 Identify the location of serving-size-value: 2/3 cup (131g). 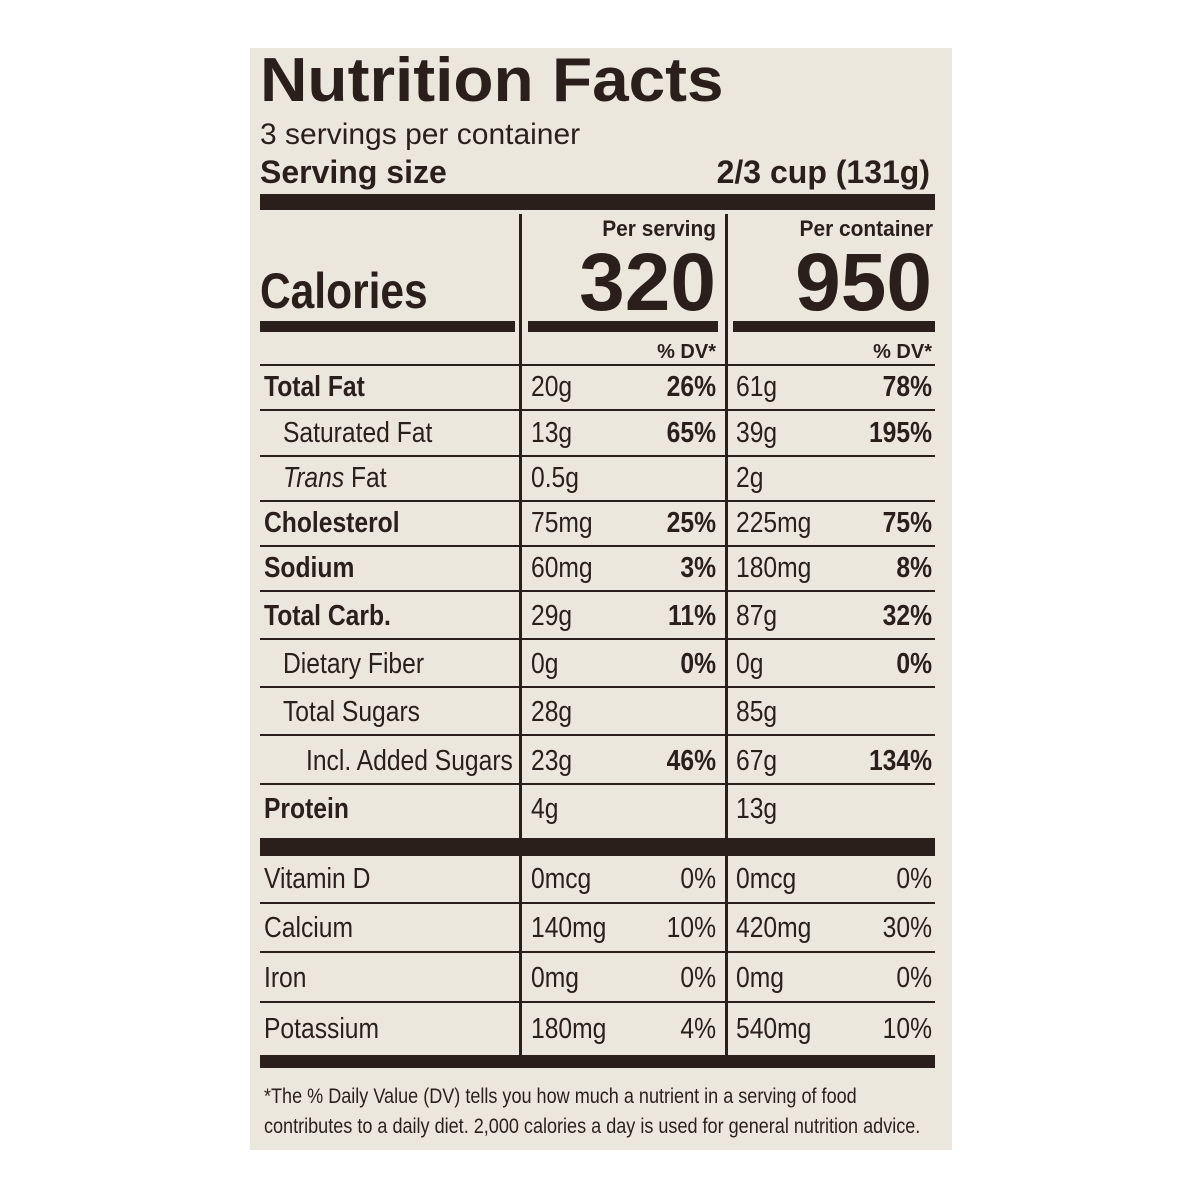
(823, 172).